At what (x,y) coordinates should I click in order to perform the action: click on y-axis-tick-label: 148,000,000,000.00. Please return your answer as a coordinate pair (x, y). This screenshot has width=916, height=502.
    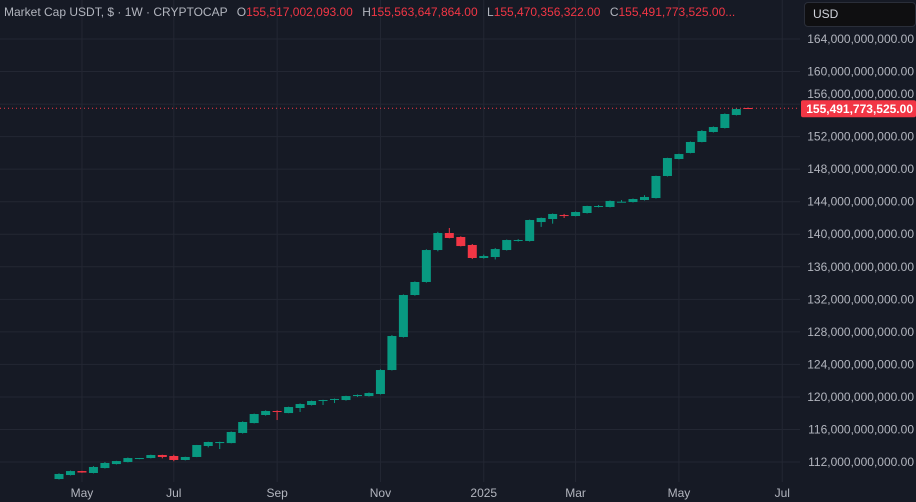
    Looking at the image, I should click on (860, 169).